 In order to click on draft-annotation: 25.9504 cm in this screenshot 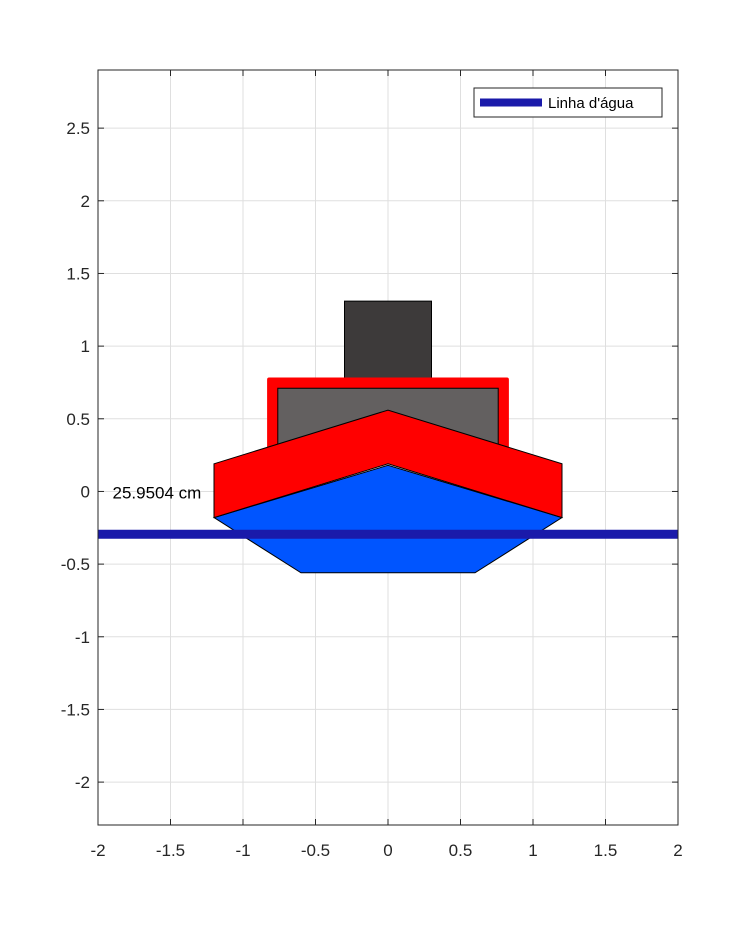, I will do `click(157, 493)`.